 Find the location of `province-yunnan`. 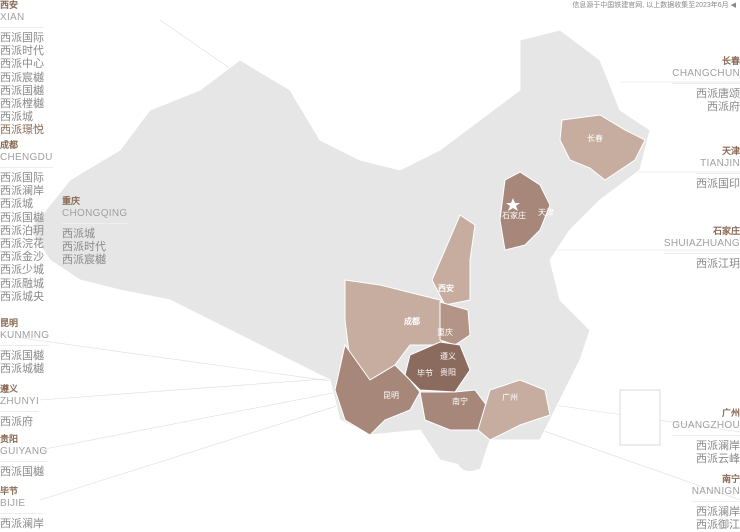

province-yunnan is located at coordinates (377, 389).